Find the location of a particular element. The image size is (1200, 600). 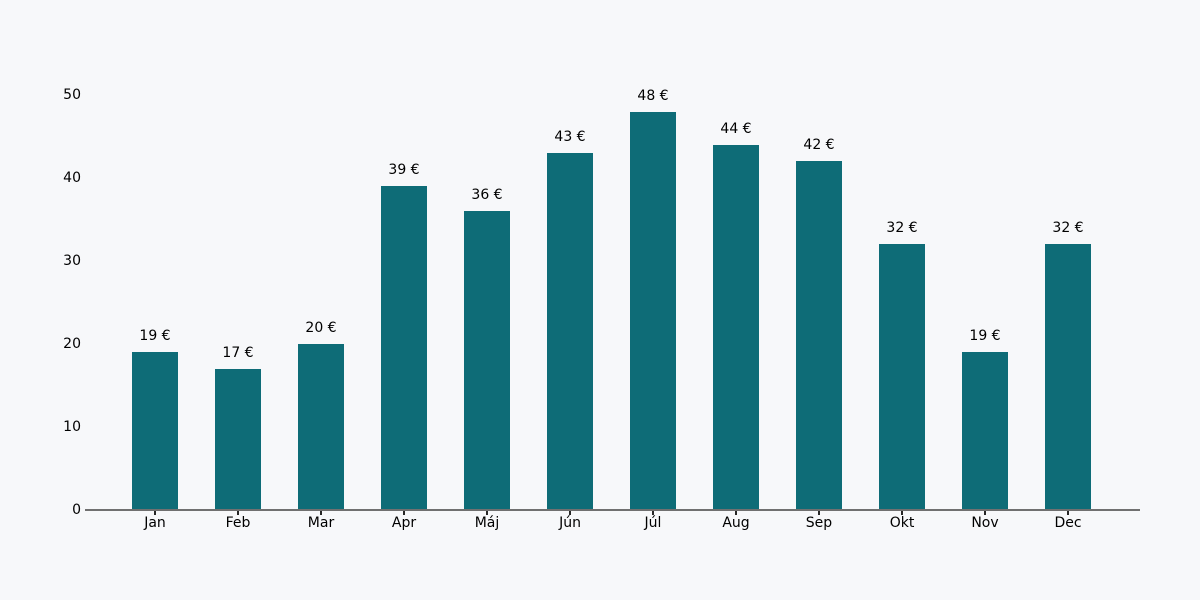

y-tick-label: 40 is located at coordinates (72, 178).